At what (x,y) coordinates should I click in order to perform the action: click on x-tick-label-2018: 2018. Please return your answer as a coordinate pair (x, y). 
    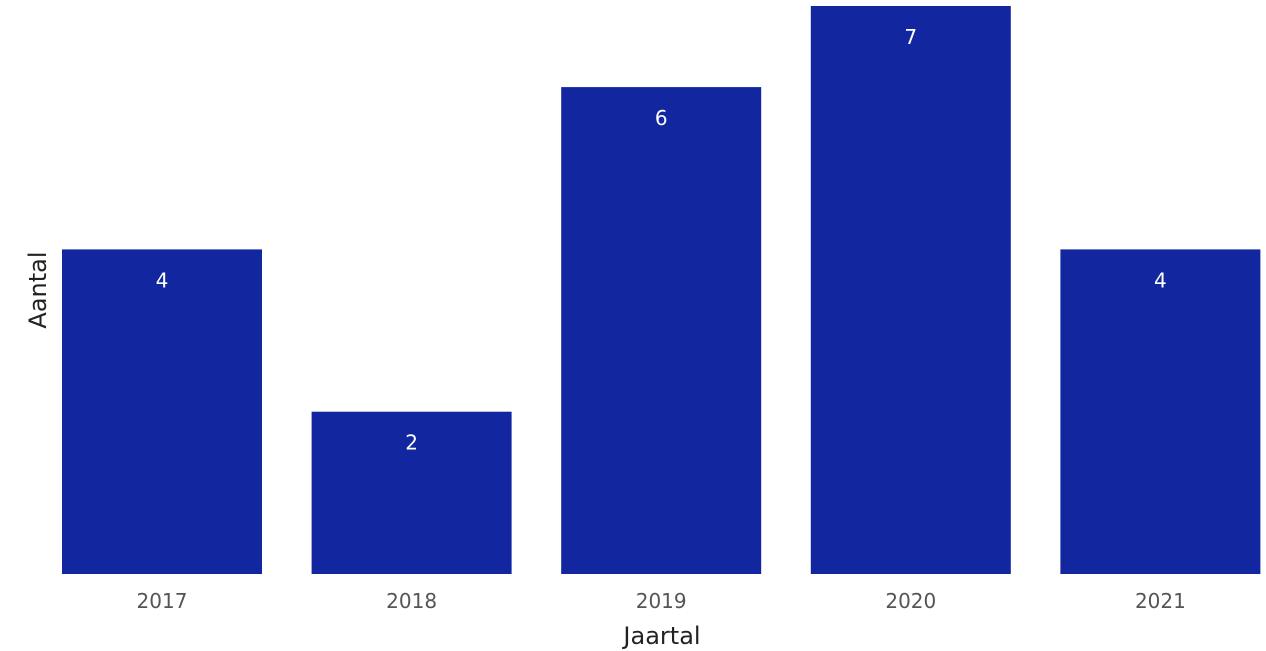
    Looking at the image, I should click on (411, 601).